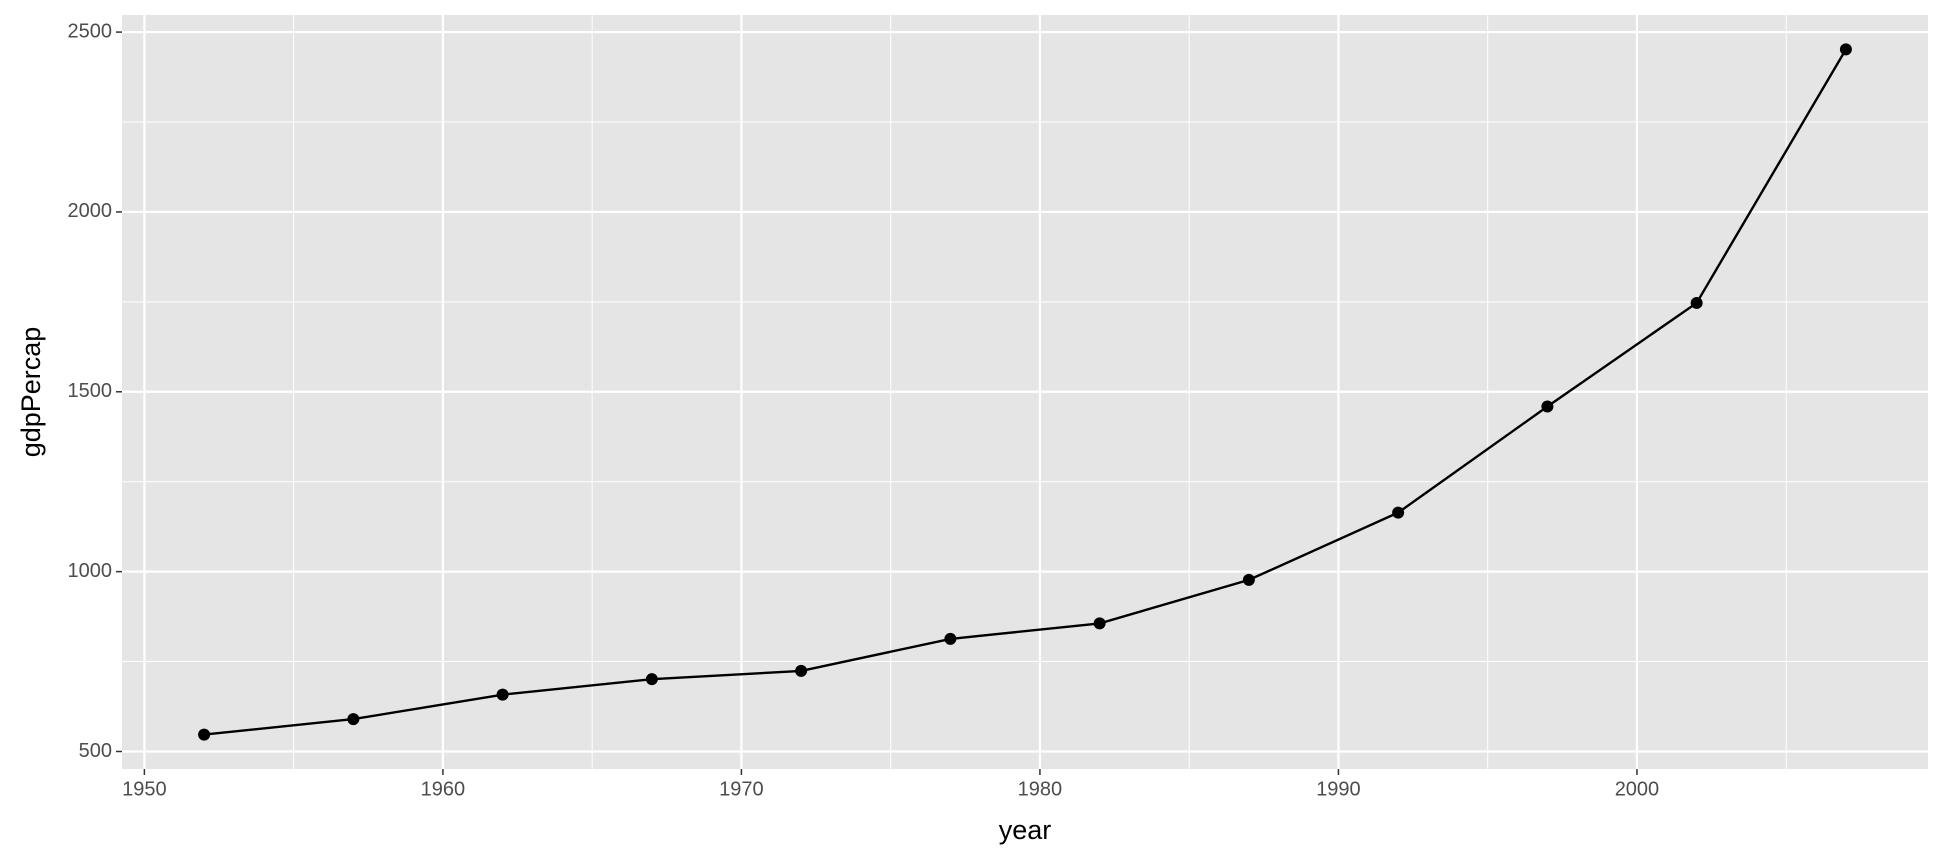 The height and width of the screenshot is (864, 1944). What do you see at coordinates (90, 211) in the screenshot?
I see `y-tick-label: 2000` at bounding box center [90, 211].